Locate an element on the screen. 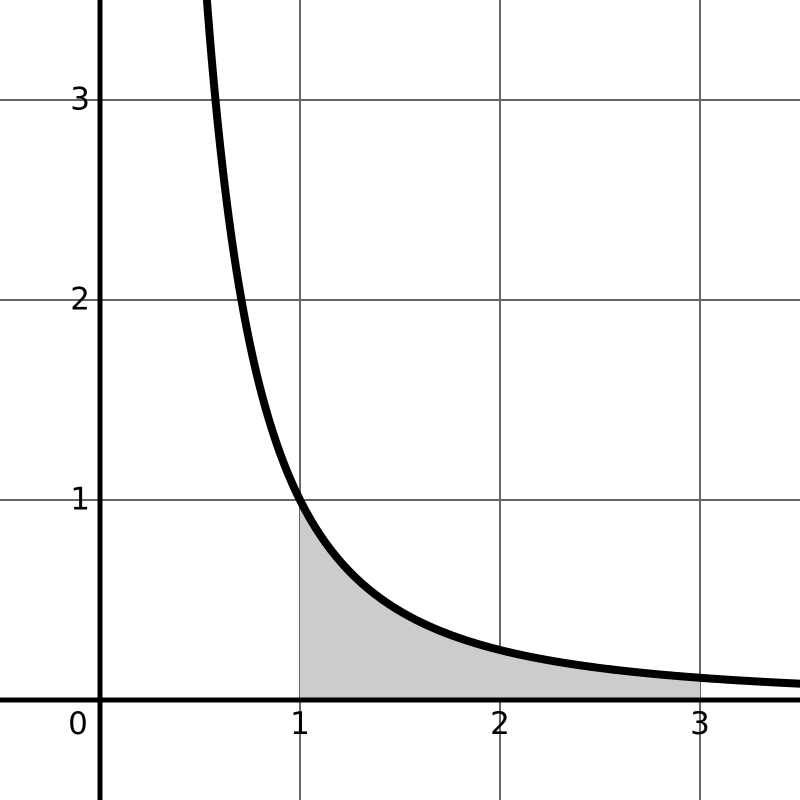 This screenshot has width=800, height=800. x-axis-tick-label: 2 is located at coordinates (500, 724).